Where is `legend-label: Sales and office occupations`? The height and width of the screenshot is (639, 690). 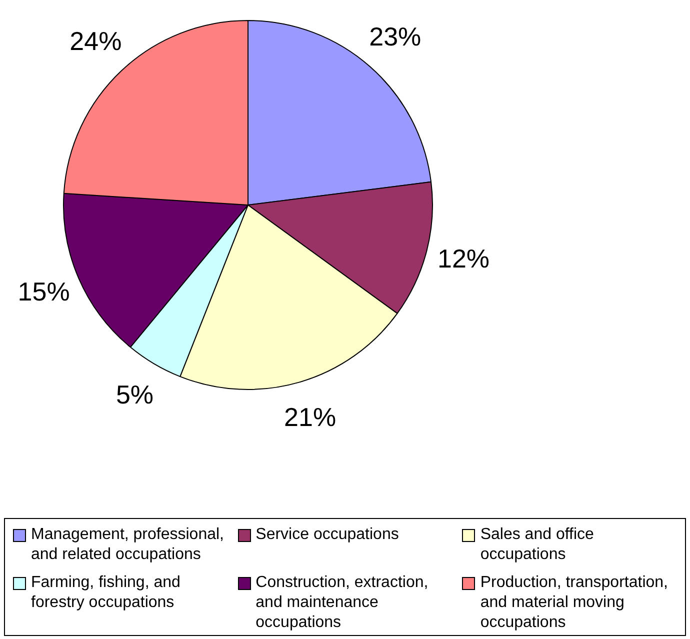
legend-label: Sales and office occupations is located at coordinates (537, 545).